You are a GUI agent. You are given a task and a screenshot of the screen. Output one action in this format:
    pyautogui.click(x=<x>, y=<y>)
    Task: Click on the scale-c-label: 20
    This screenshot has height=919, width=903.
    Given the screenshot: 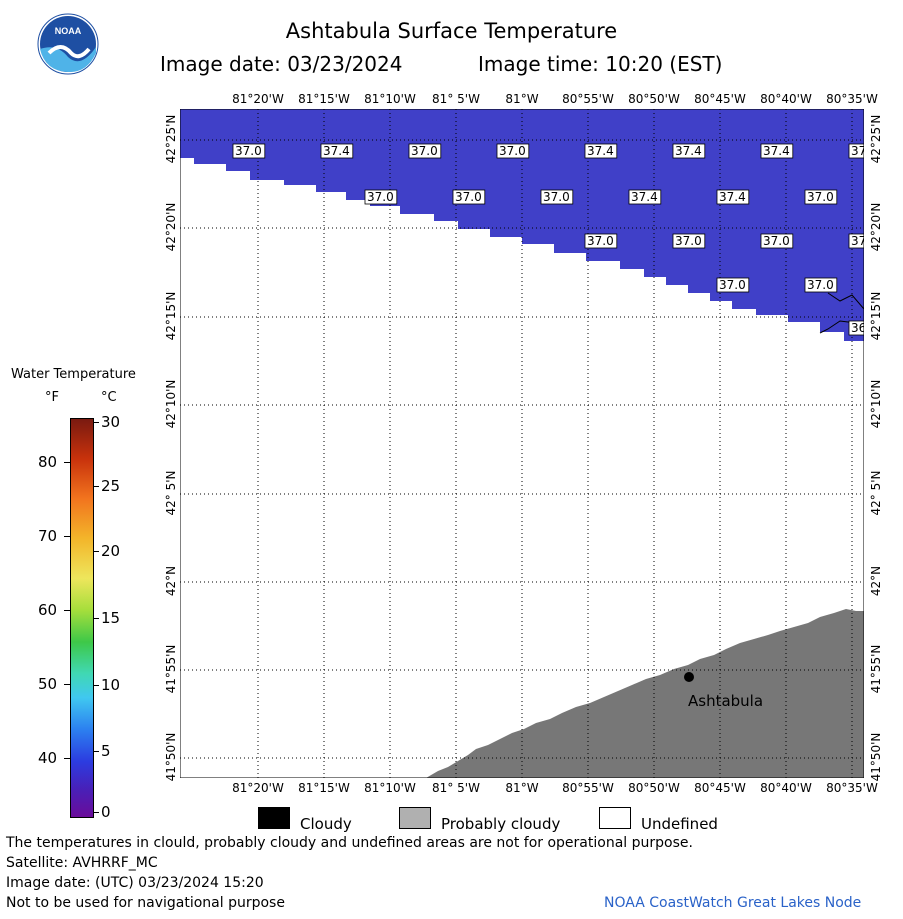 What is the action you would take?
    pyautogui.click(x=111, y=551)
    